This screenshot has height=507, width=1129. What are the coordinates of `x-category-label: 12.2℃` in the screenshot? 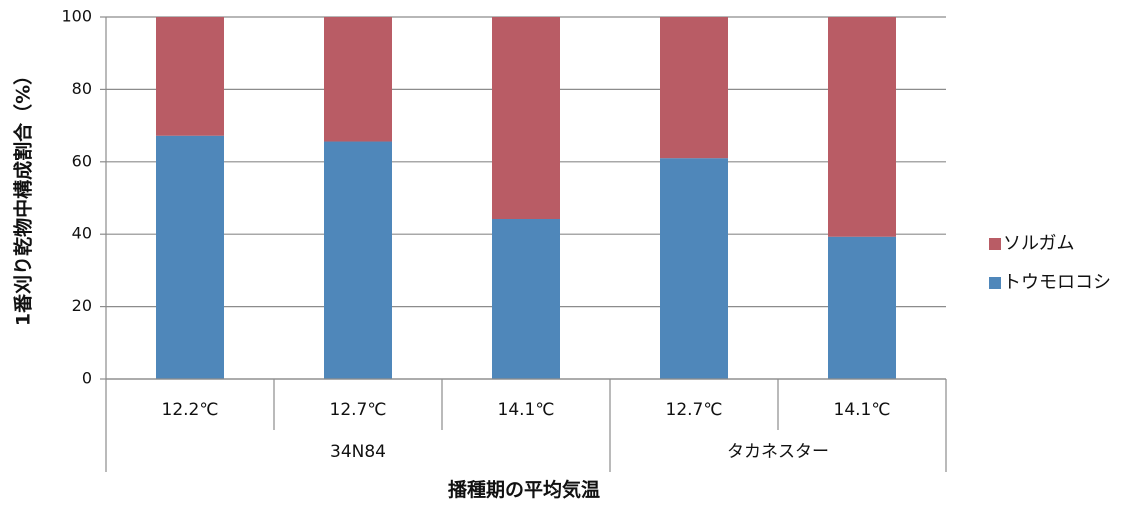 It's located at (190, 410).